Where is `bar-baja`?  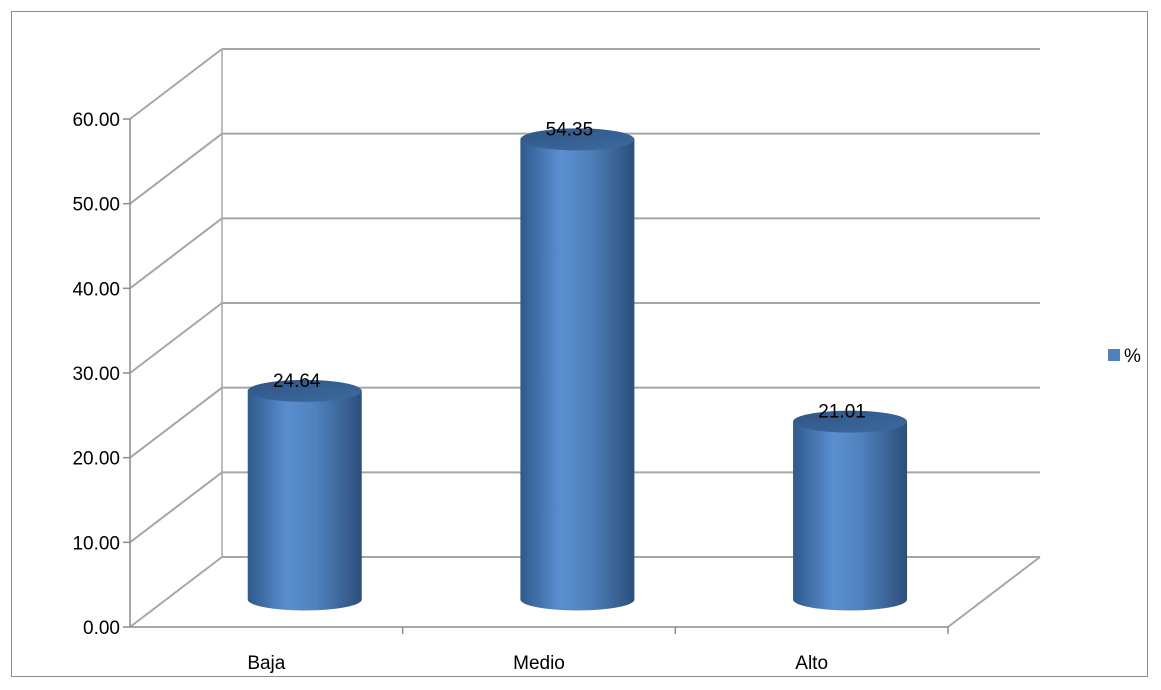
bar-baja is located at coordinates (304, 495).